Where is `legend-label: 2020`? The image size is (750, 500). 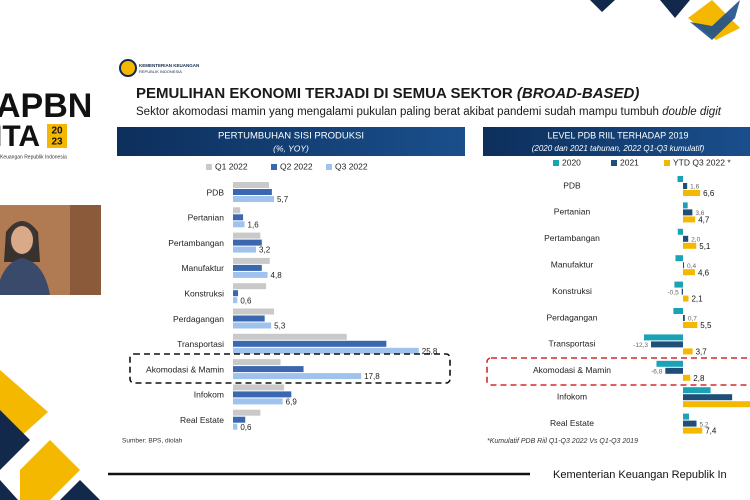
legend-label: 2020 is located at coordinates (571, 162).